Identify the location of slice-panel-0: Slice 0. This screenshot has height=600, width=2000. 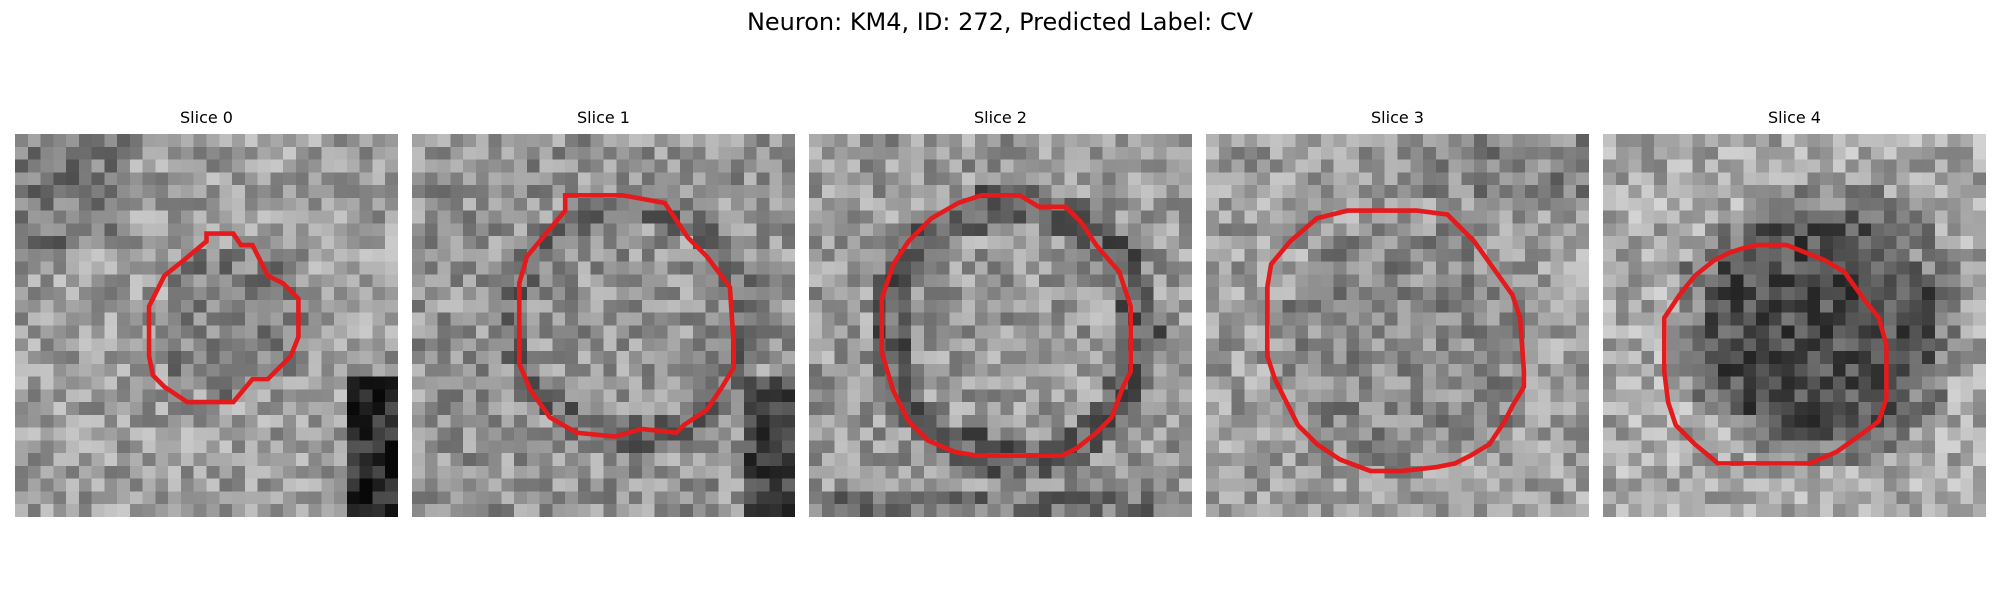
(206, 311).